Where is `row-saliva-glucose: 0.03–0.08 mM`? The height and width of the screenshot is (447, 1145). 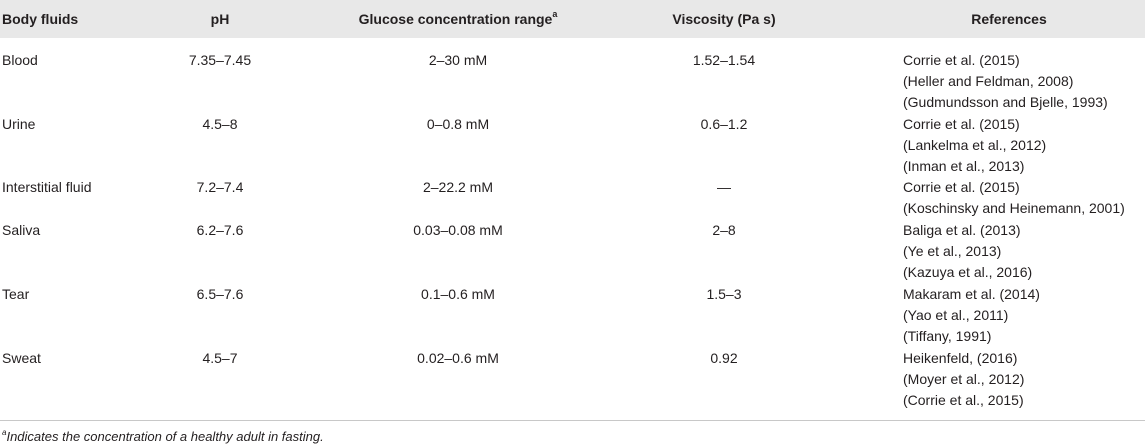 row-saliva-glucose: 0.03–0.08 mM is located at coordinates (458, 230).